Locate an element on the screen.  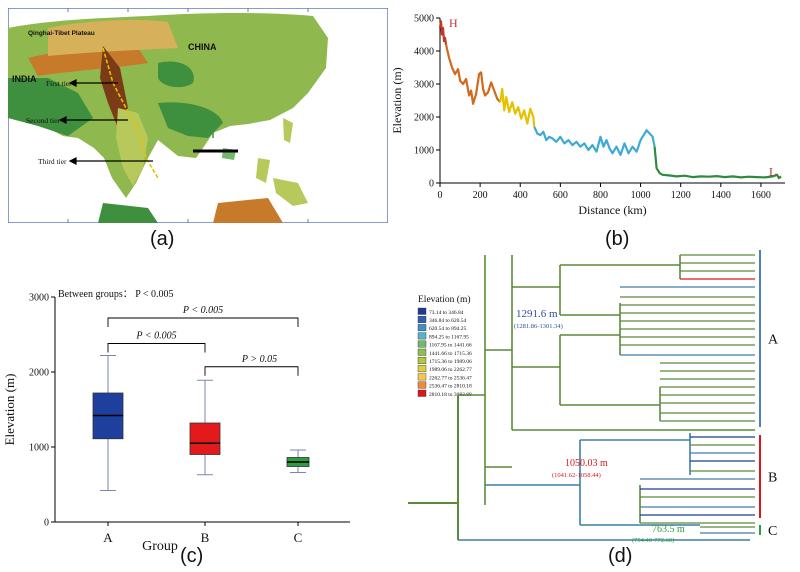
sumatra is located at coordinates (128, 213).